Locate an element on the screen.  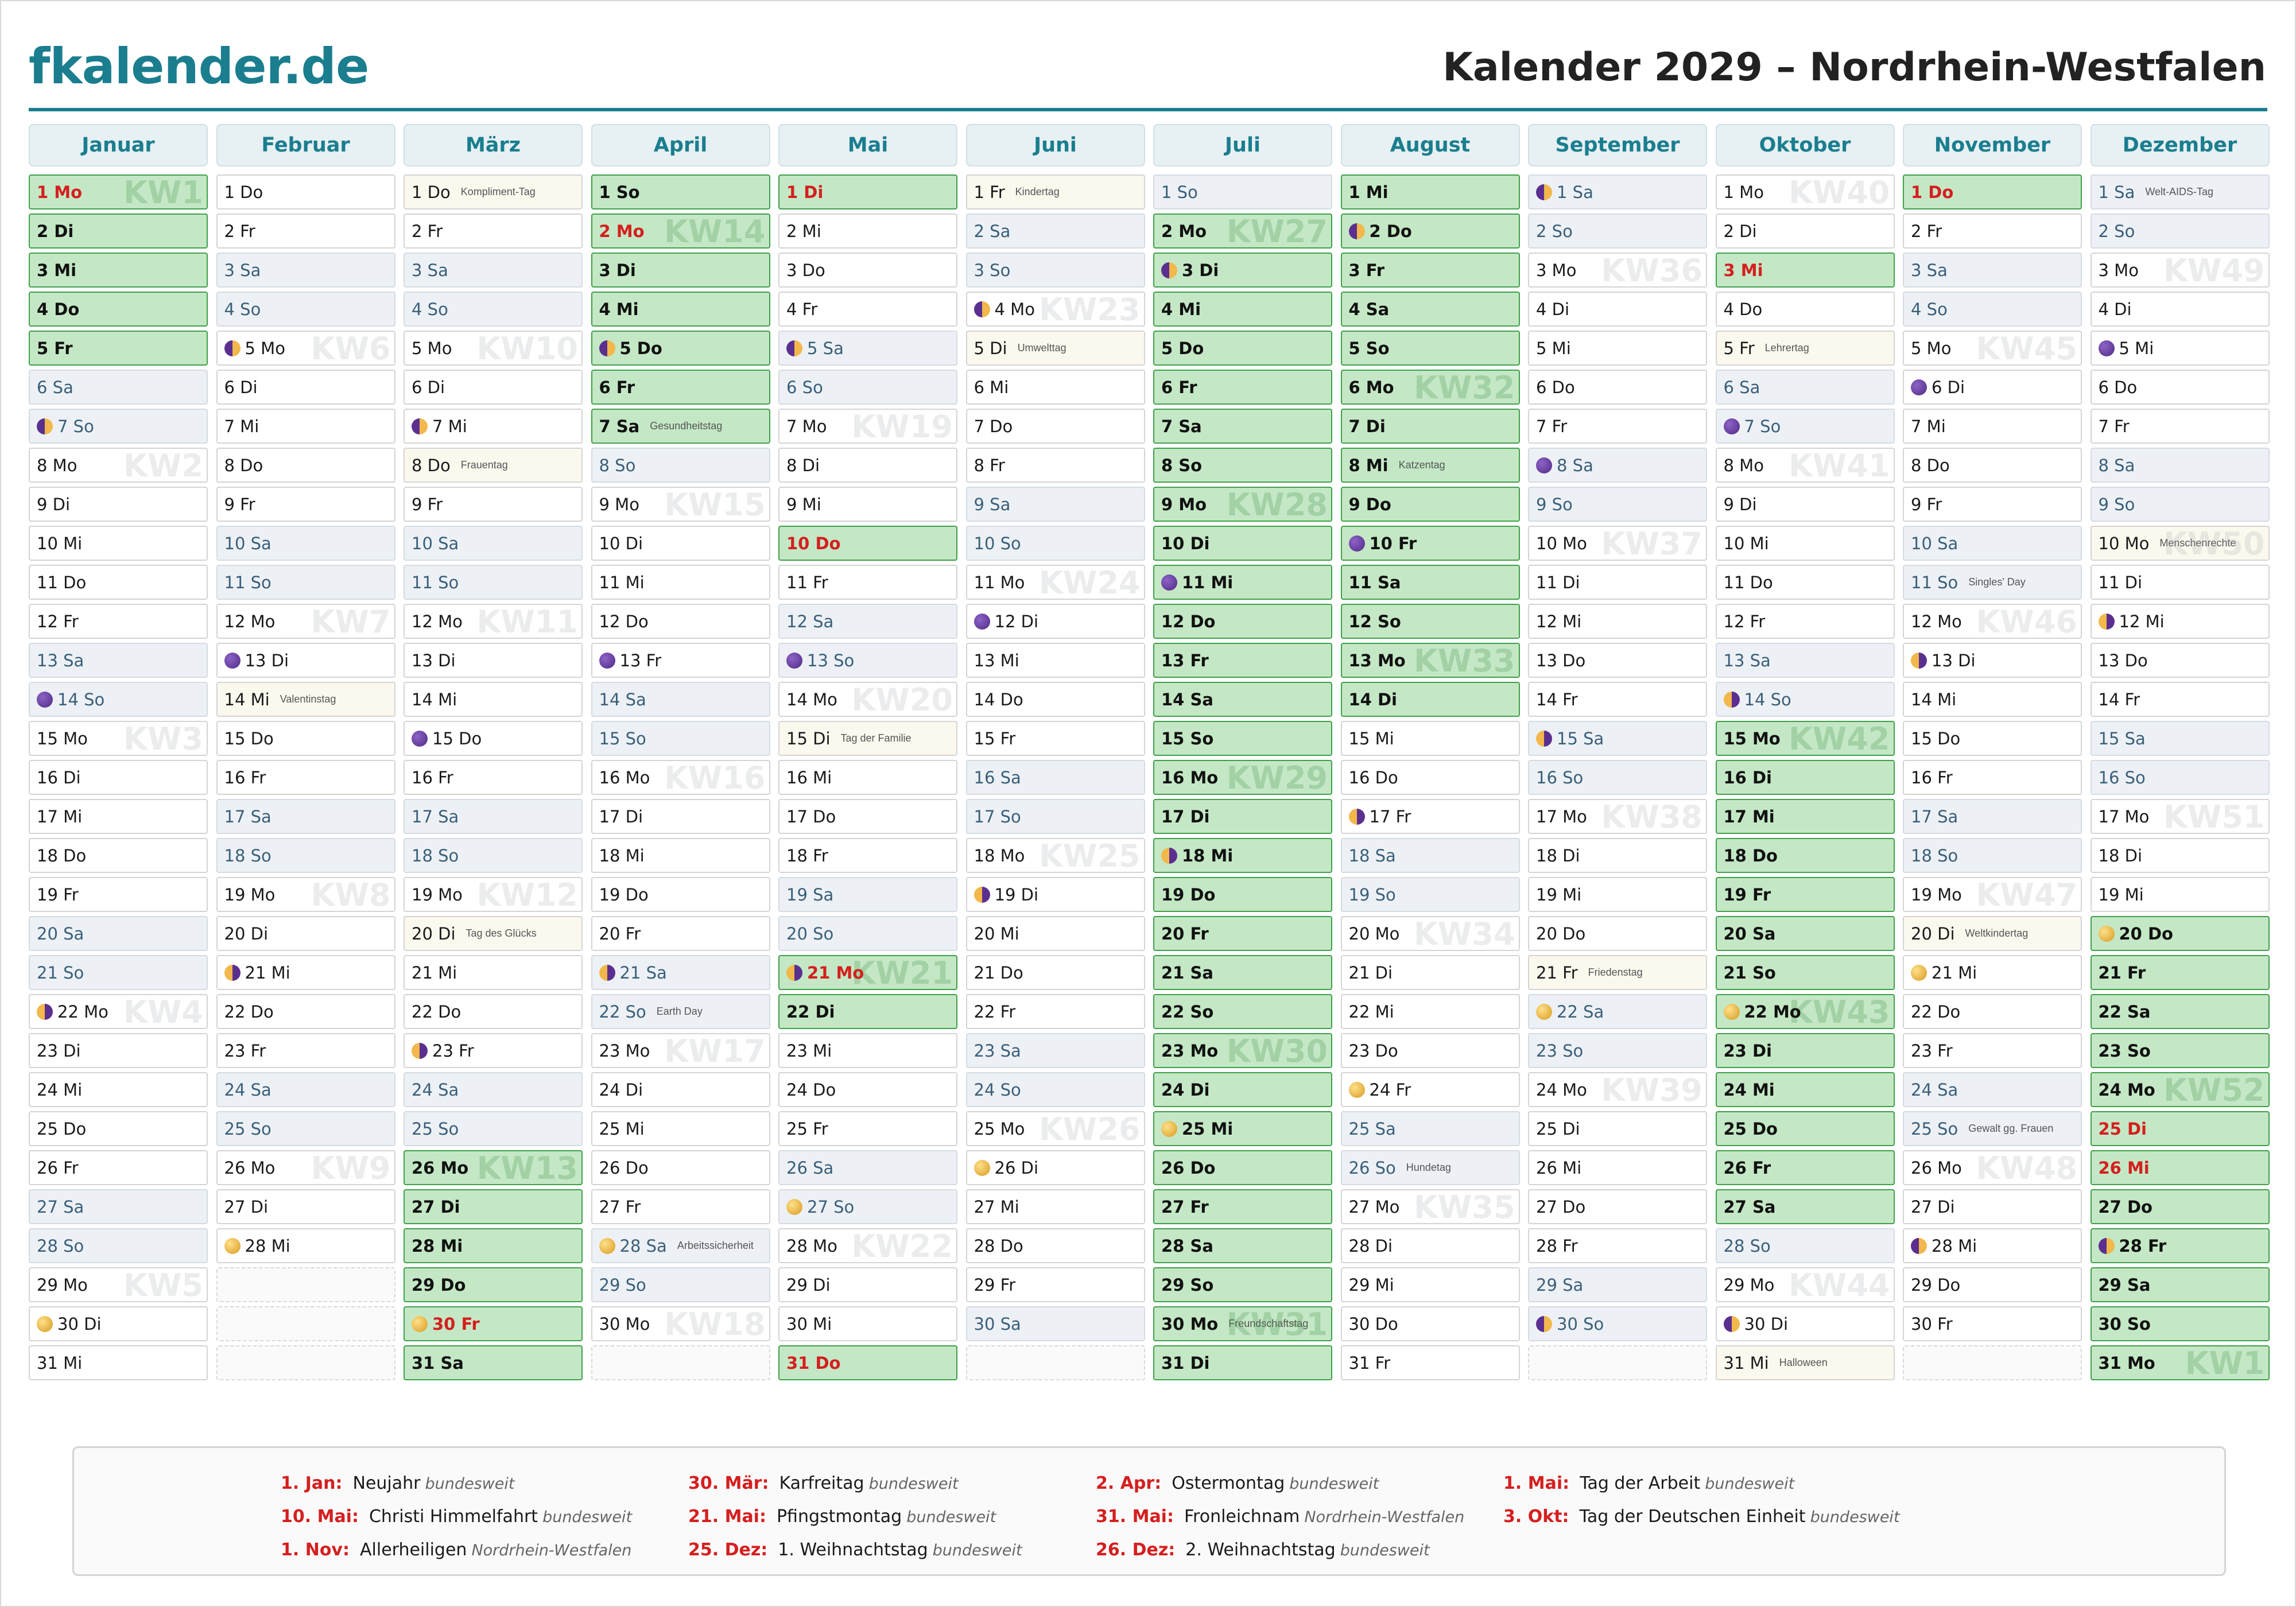
day-cell: 11 So is located at coordinates (305, 582).